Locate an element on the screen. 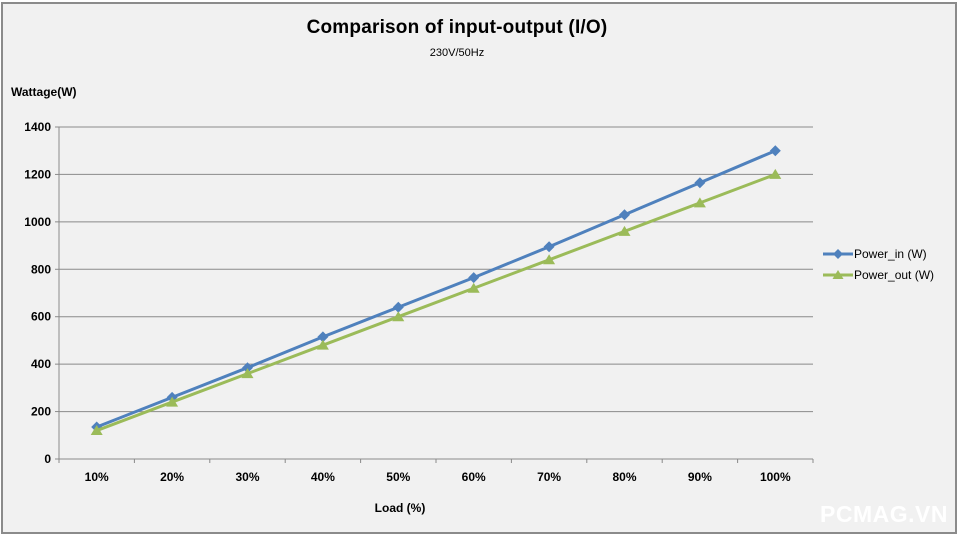 This screenshot has height=537, width=961. series-0-marker-100% is located at coordinates (775, 151).